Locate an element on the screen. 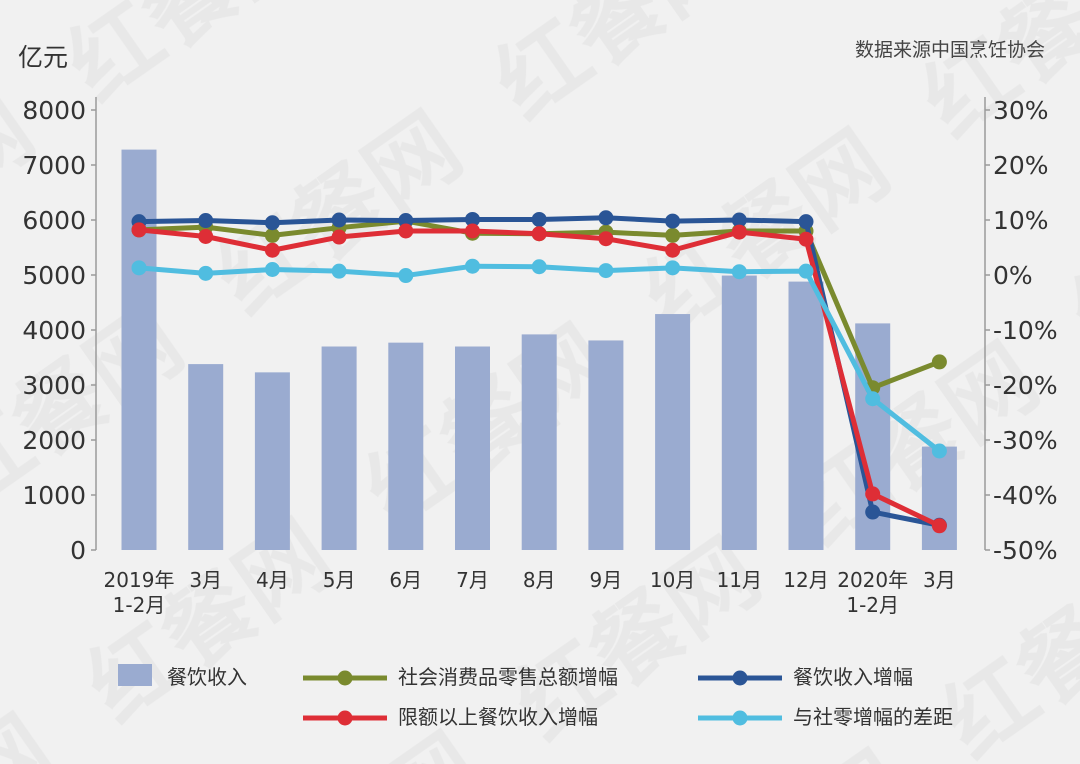  y2-tick-label-2: -30% is located at coordinates (1025, 440).